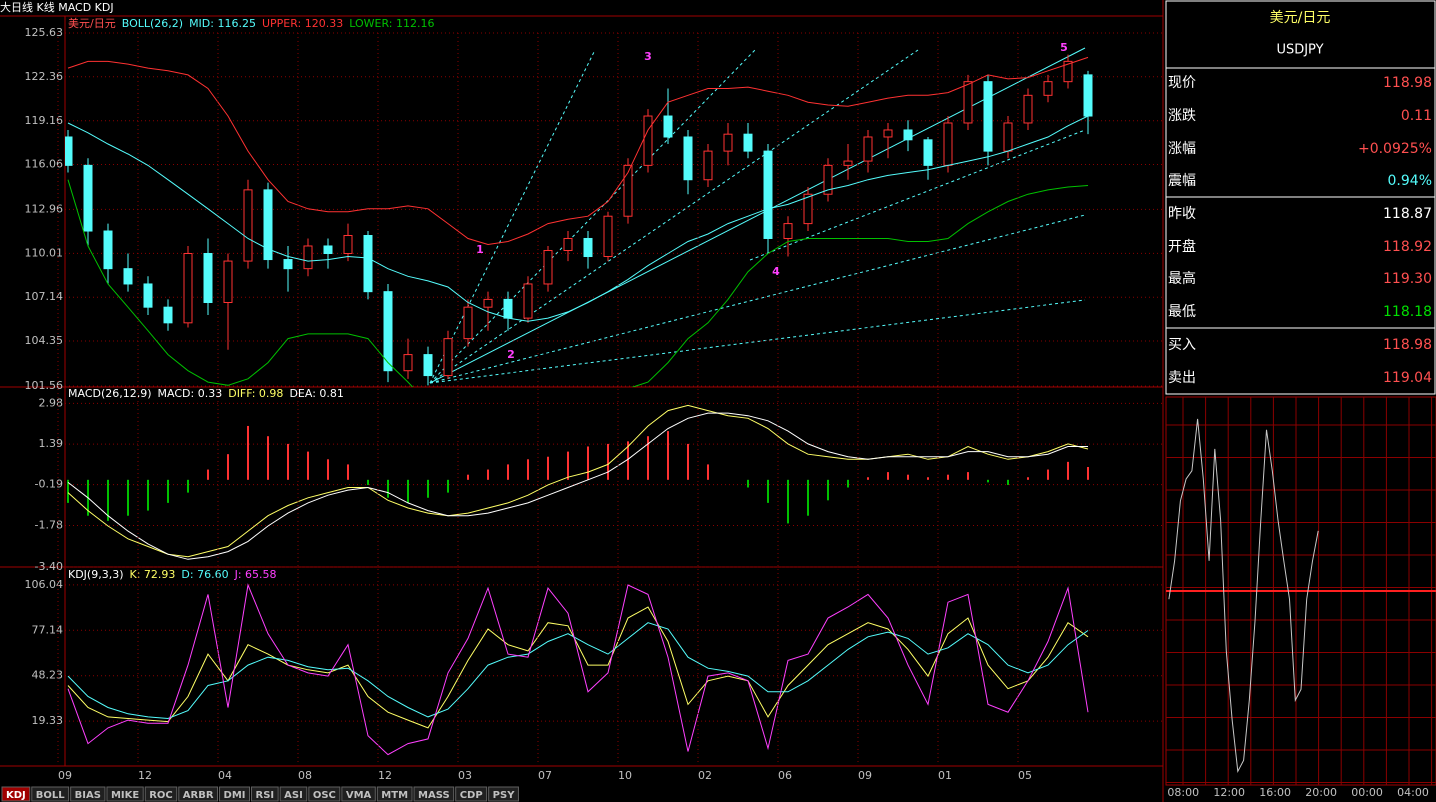 The width and height of the screenshot is (1436, 802). I want to click on price-line, so click(1243, 595).